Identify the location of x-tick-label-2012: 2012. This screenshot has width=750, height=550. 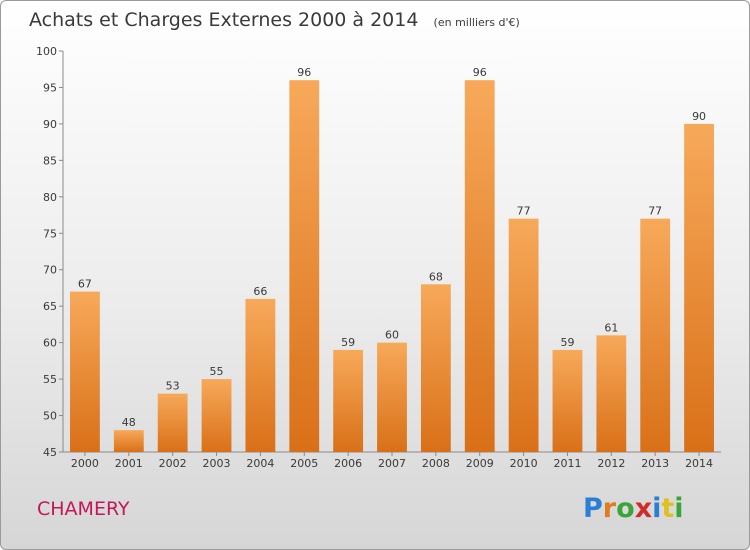
(611, 463).